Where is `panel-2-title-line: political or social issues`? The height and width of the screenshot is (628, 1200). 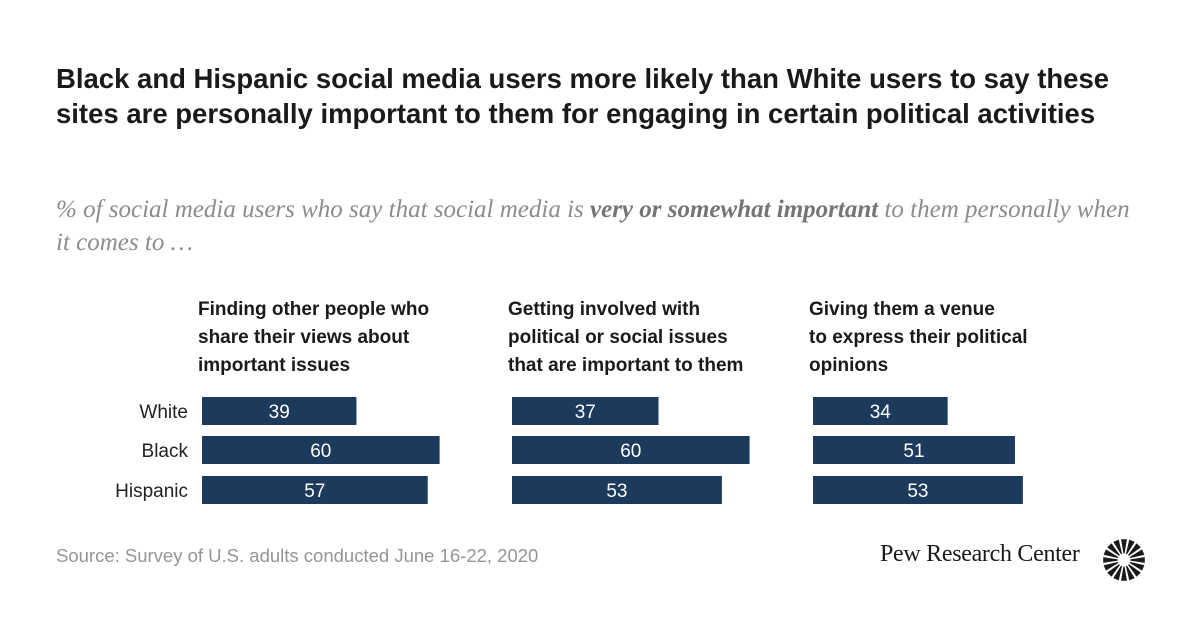
panel-2-title-line: political or social issues is located at coordinates (618, 337).